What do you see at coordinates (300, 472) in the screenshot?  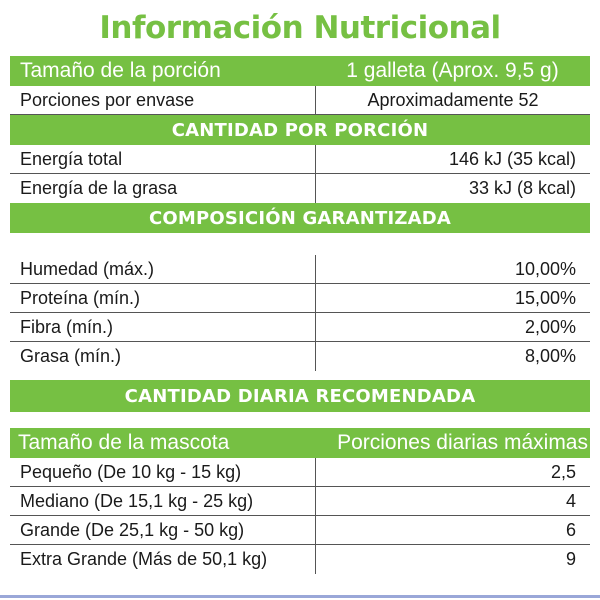 I see `table-row: Pequeño (De 10 kg - 15 kg) 2,5` at bounding box center [300, 472].